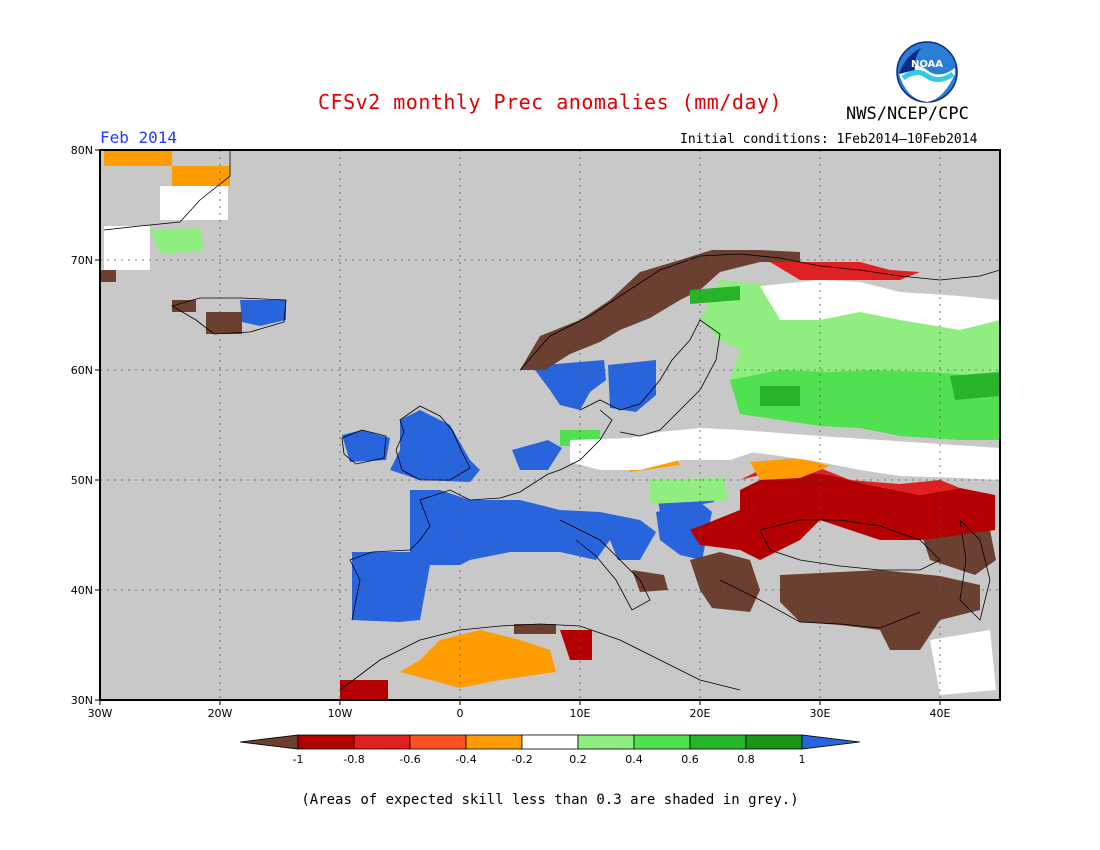  I want to click on anomaly-region-dry-ukraine, so click(842, 515).